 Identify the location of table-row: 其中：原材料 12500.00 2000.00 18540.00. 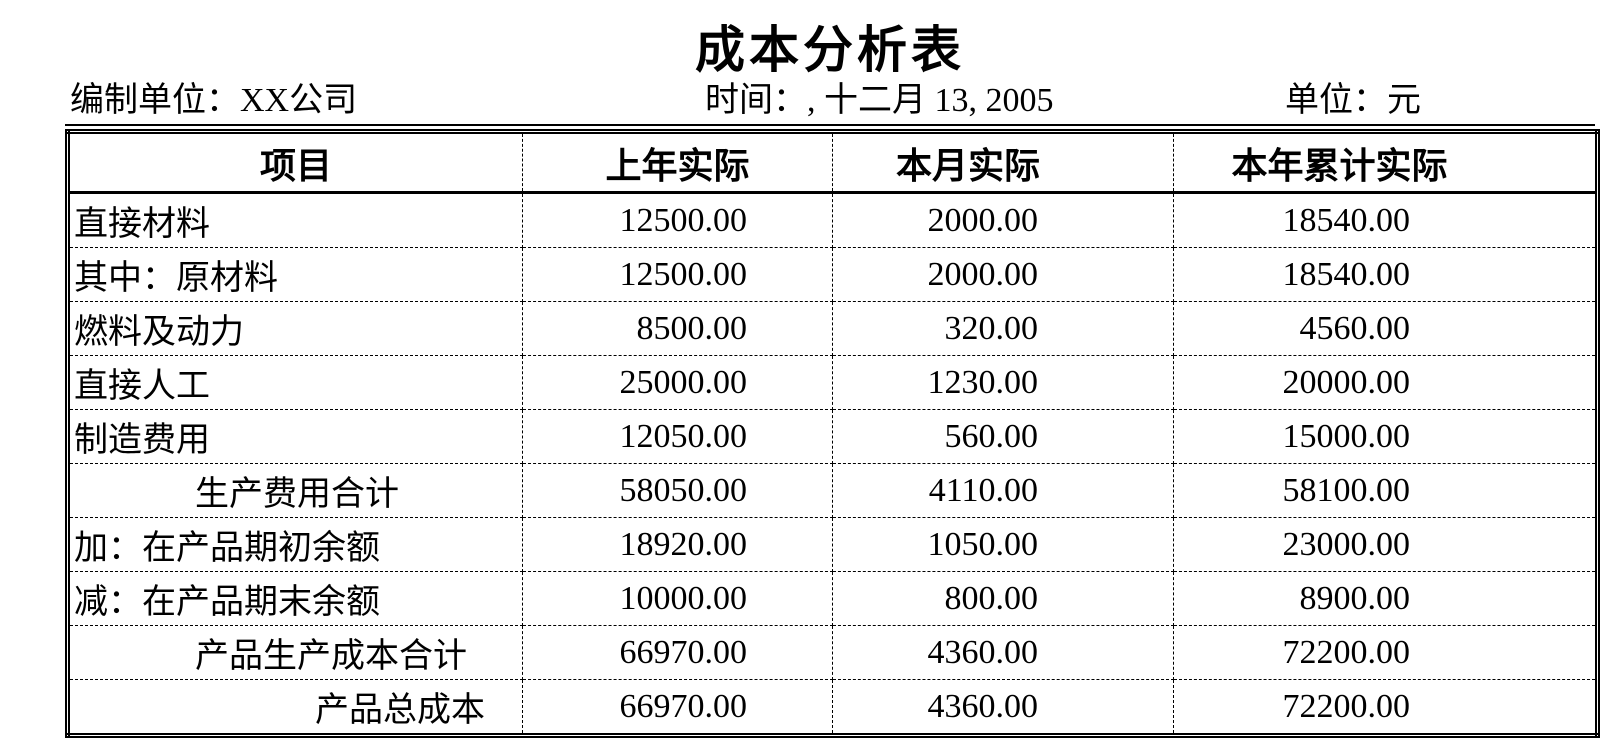
(832, 274).